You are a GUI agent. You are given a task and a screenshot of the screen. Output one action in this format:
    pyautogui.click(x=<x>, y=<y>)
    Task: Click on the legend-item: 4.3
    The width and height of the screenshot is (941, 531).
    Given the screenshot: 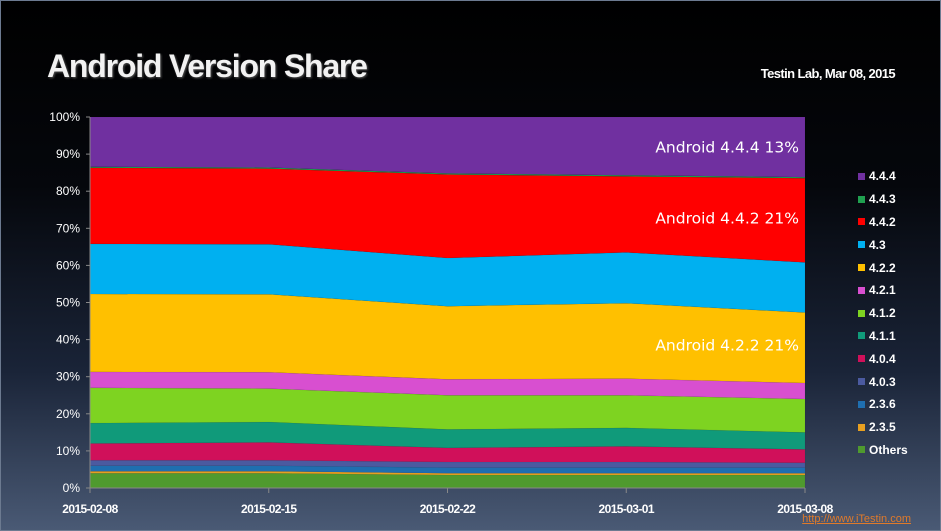 What is the action you would take?
    pyautogui.click(x=883, y=244)
    